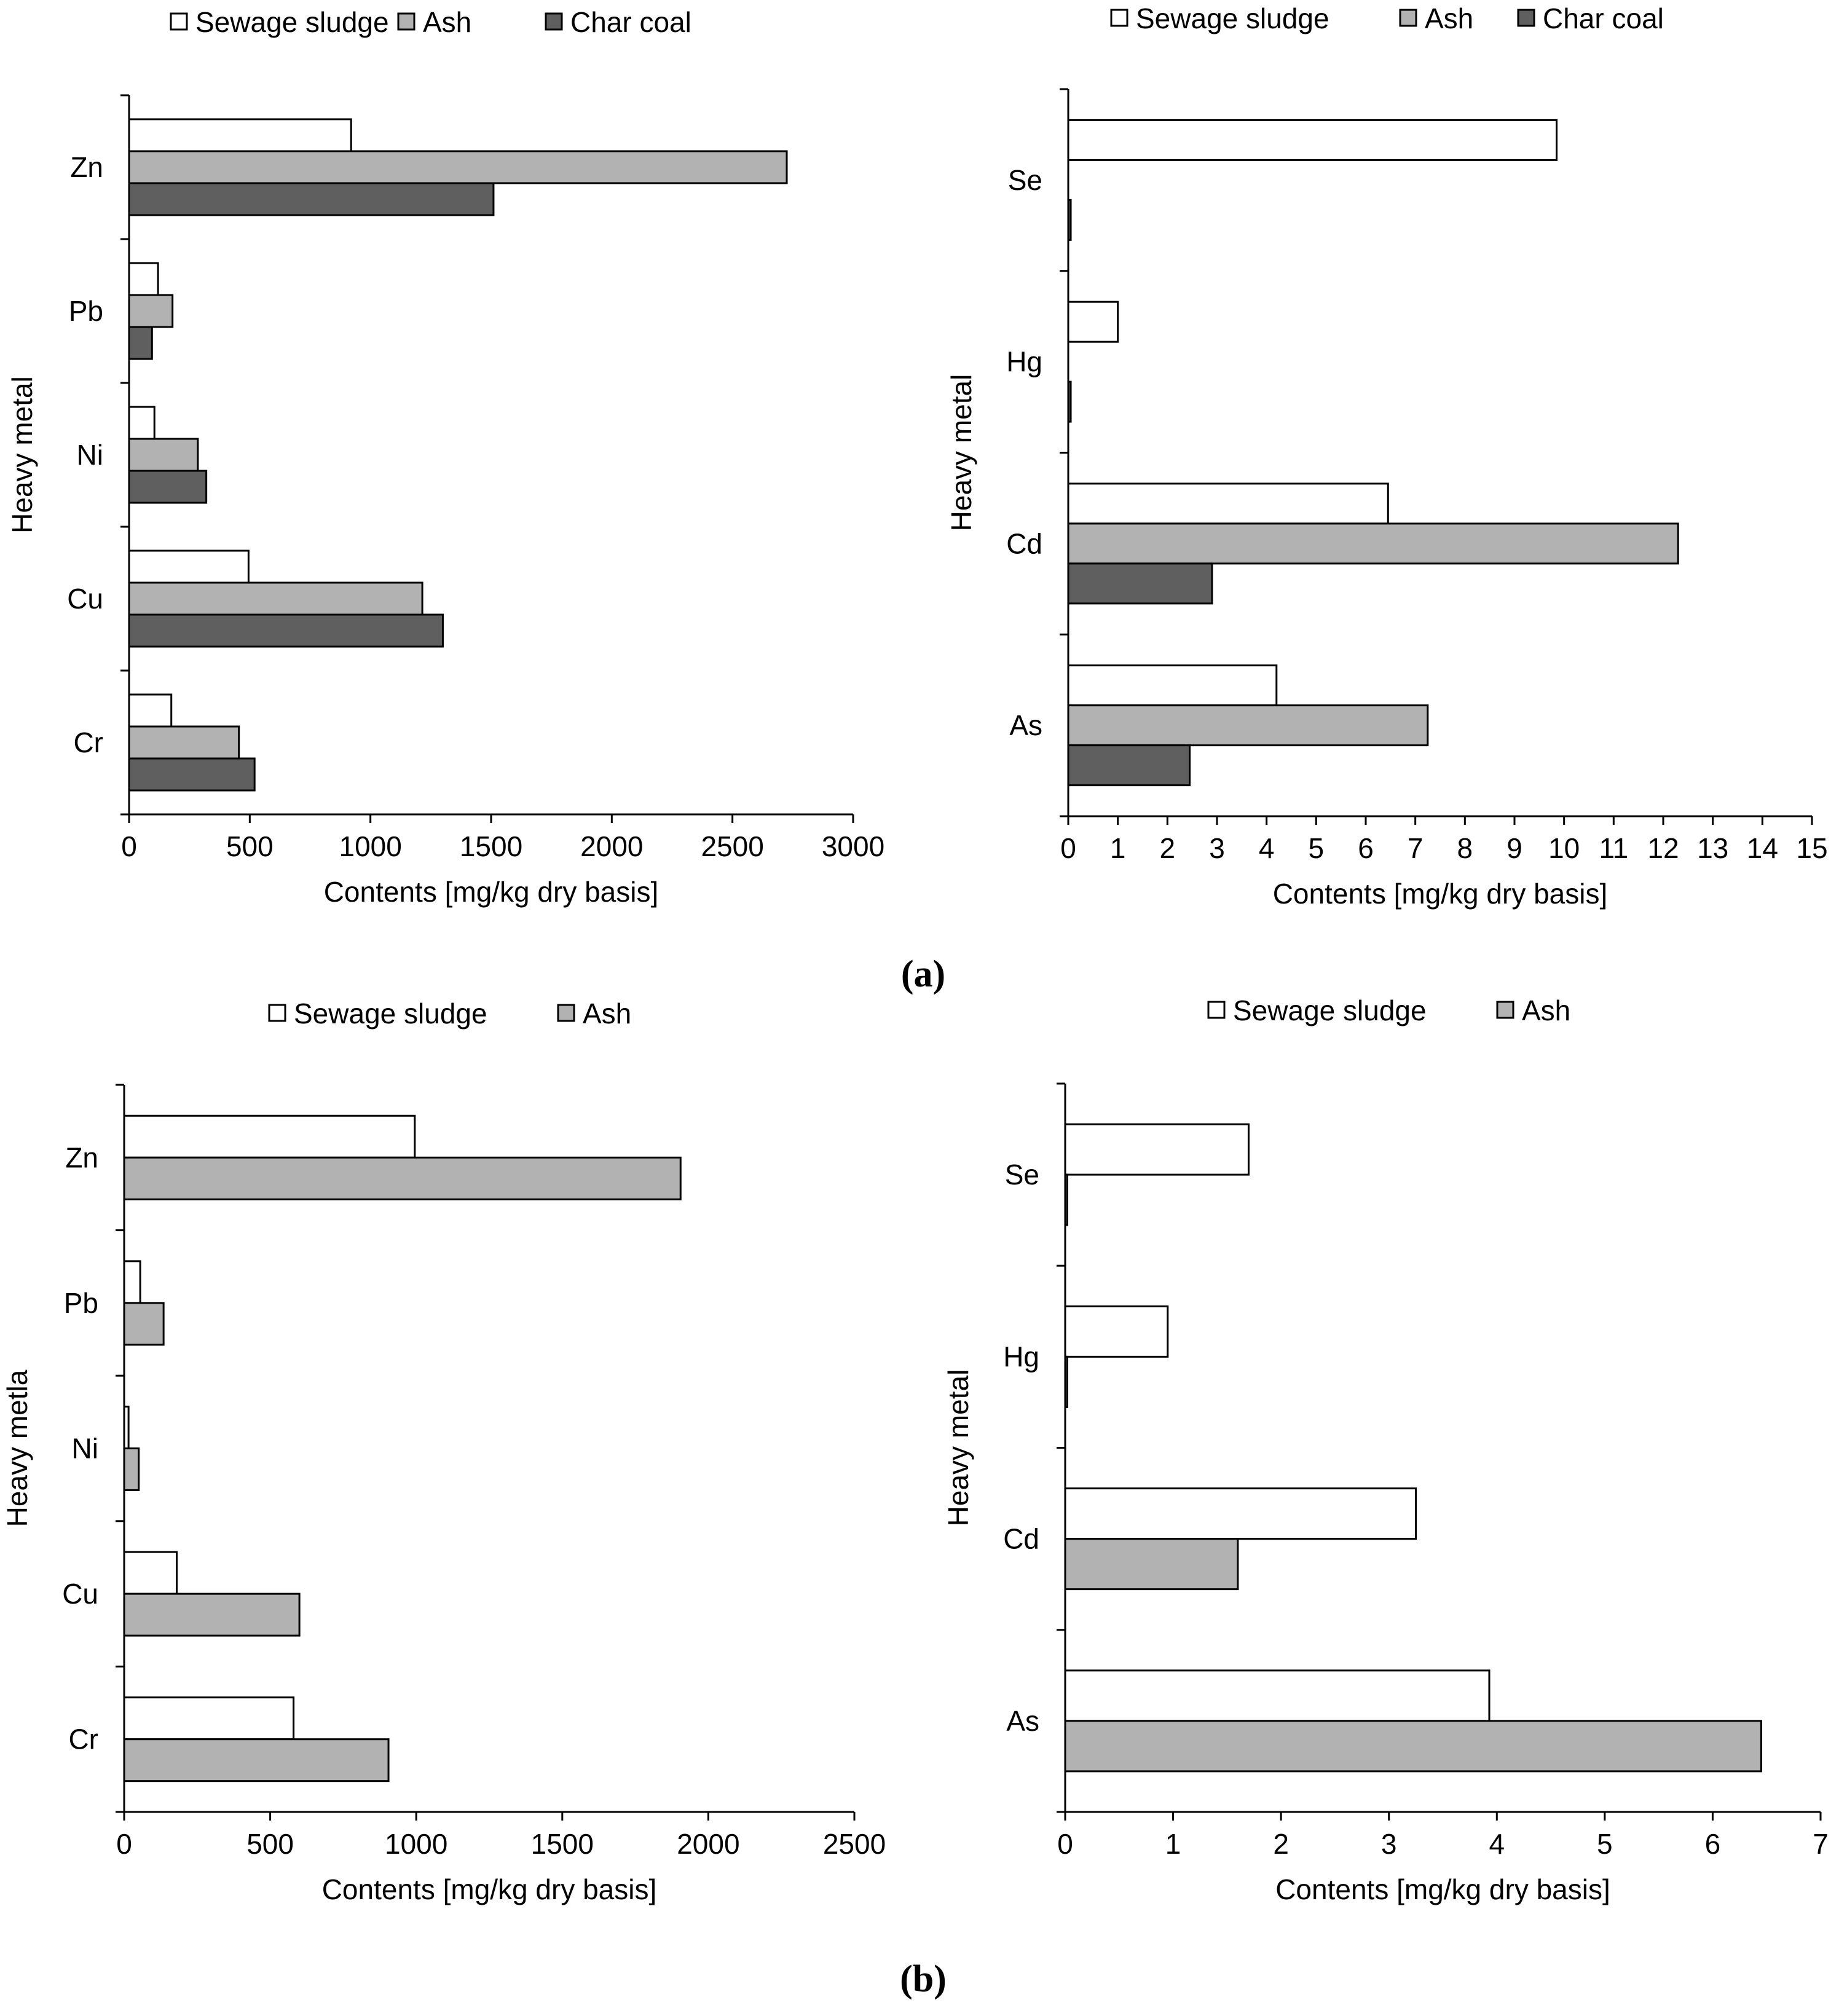 The image size is (1847, 2016). Describe the element at coordinates (491, 892) in the screenshot. I see `a-left-x-axis-title: Contents [mg/kg dry basis]` at that location.